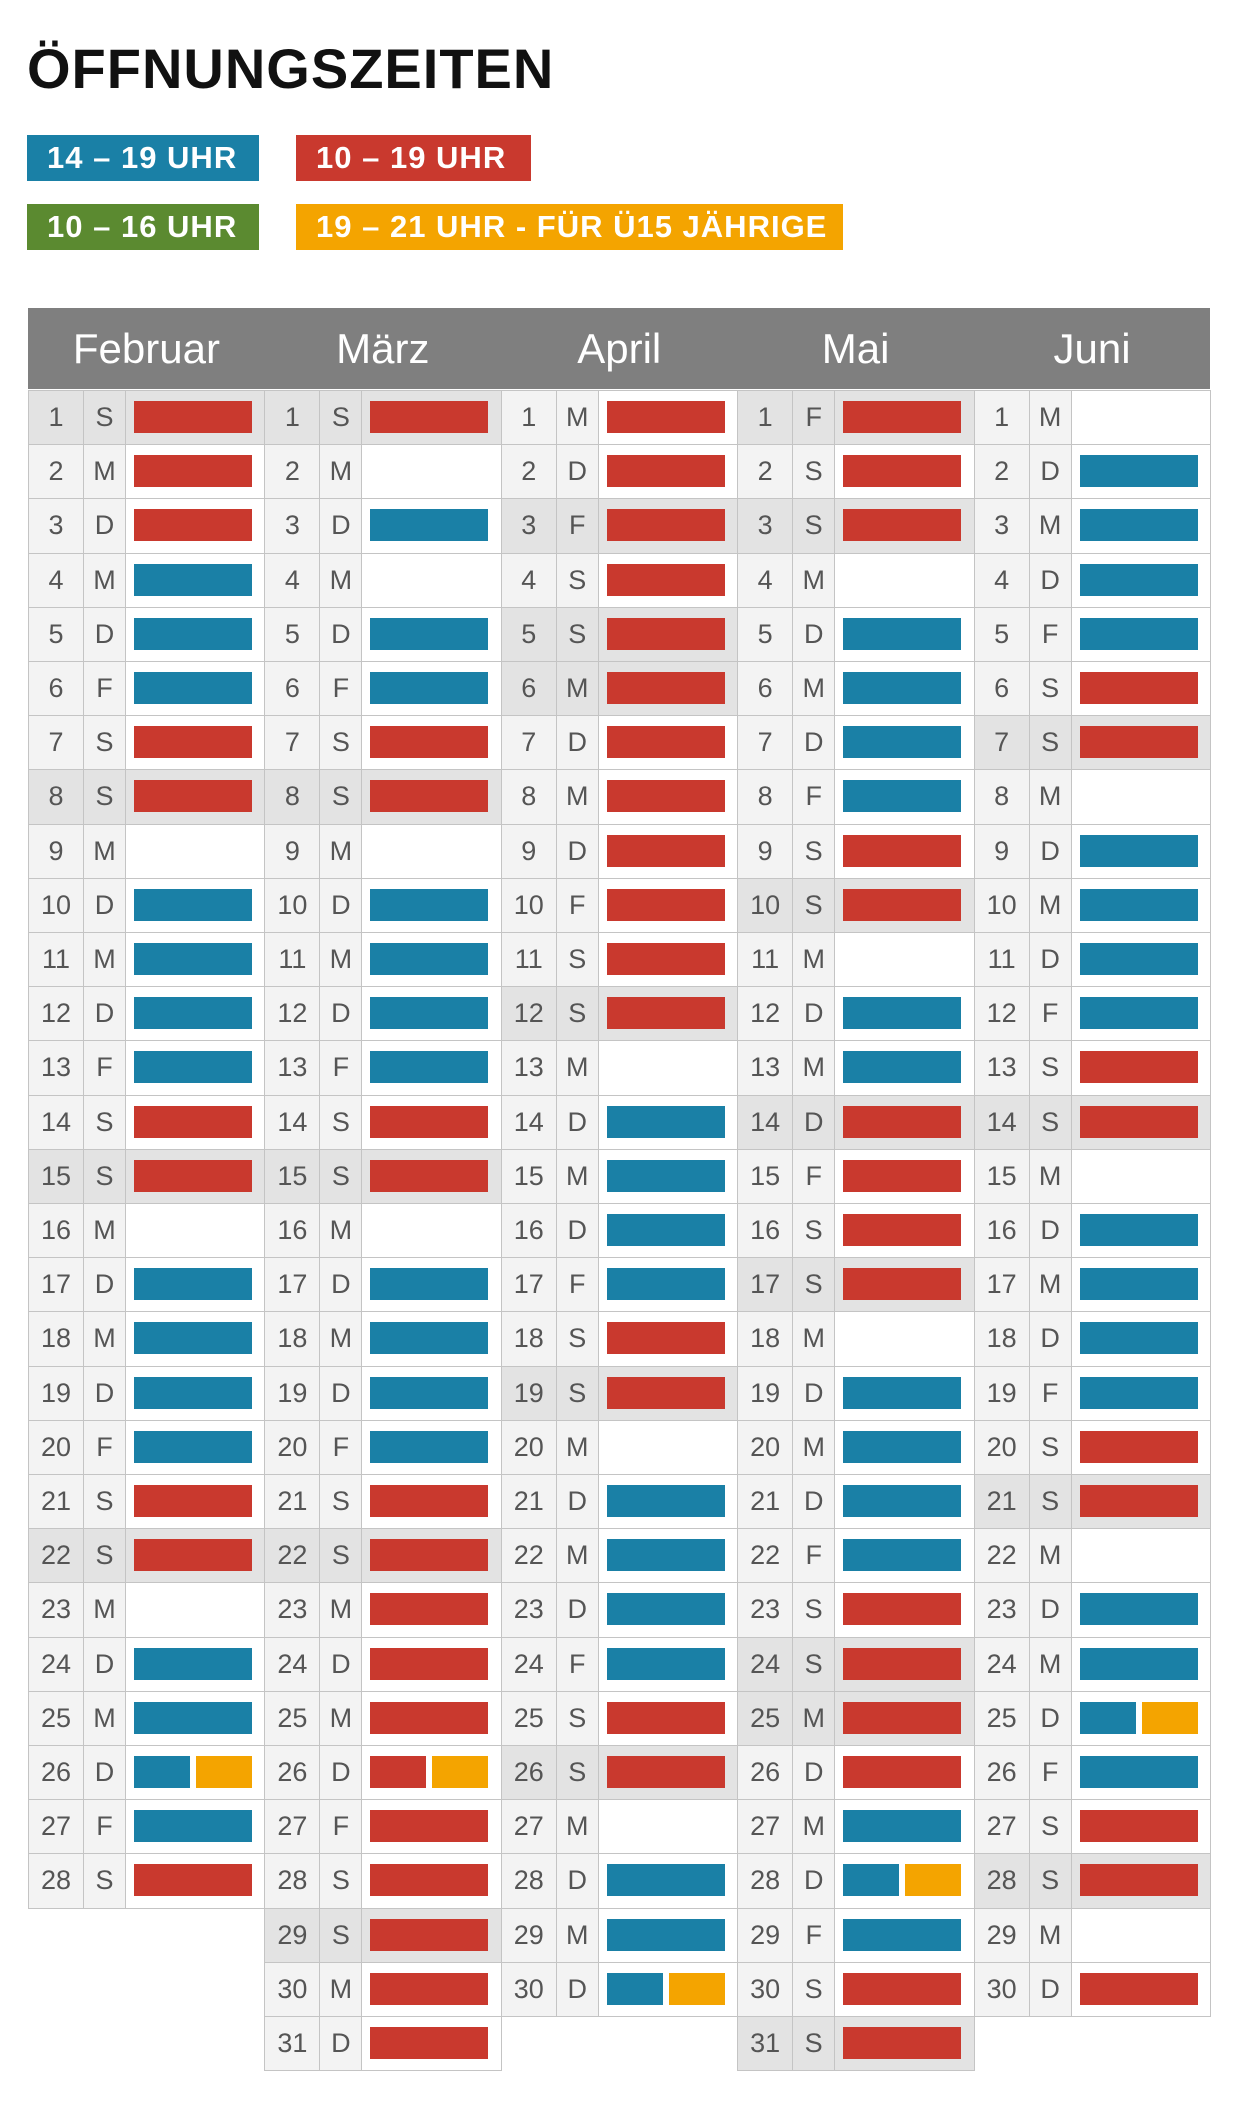 This screenshot has height=2126, width=1240. Describe the element at coordinates (292, 689) in the screenshot. I see `day-number: 6` at that location.